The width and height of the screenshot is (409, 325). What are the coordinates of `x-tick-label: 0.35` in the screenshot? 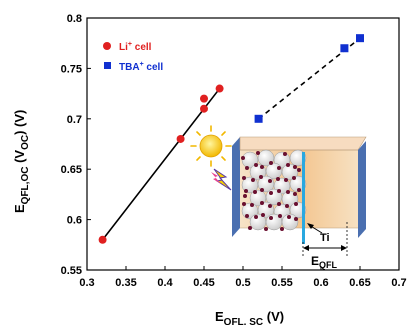 It's located at (125, 283).